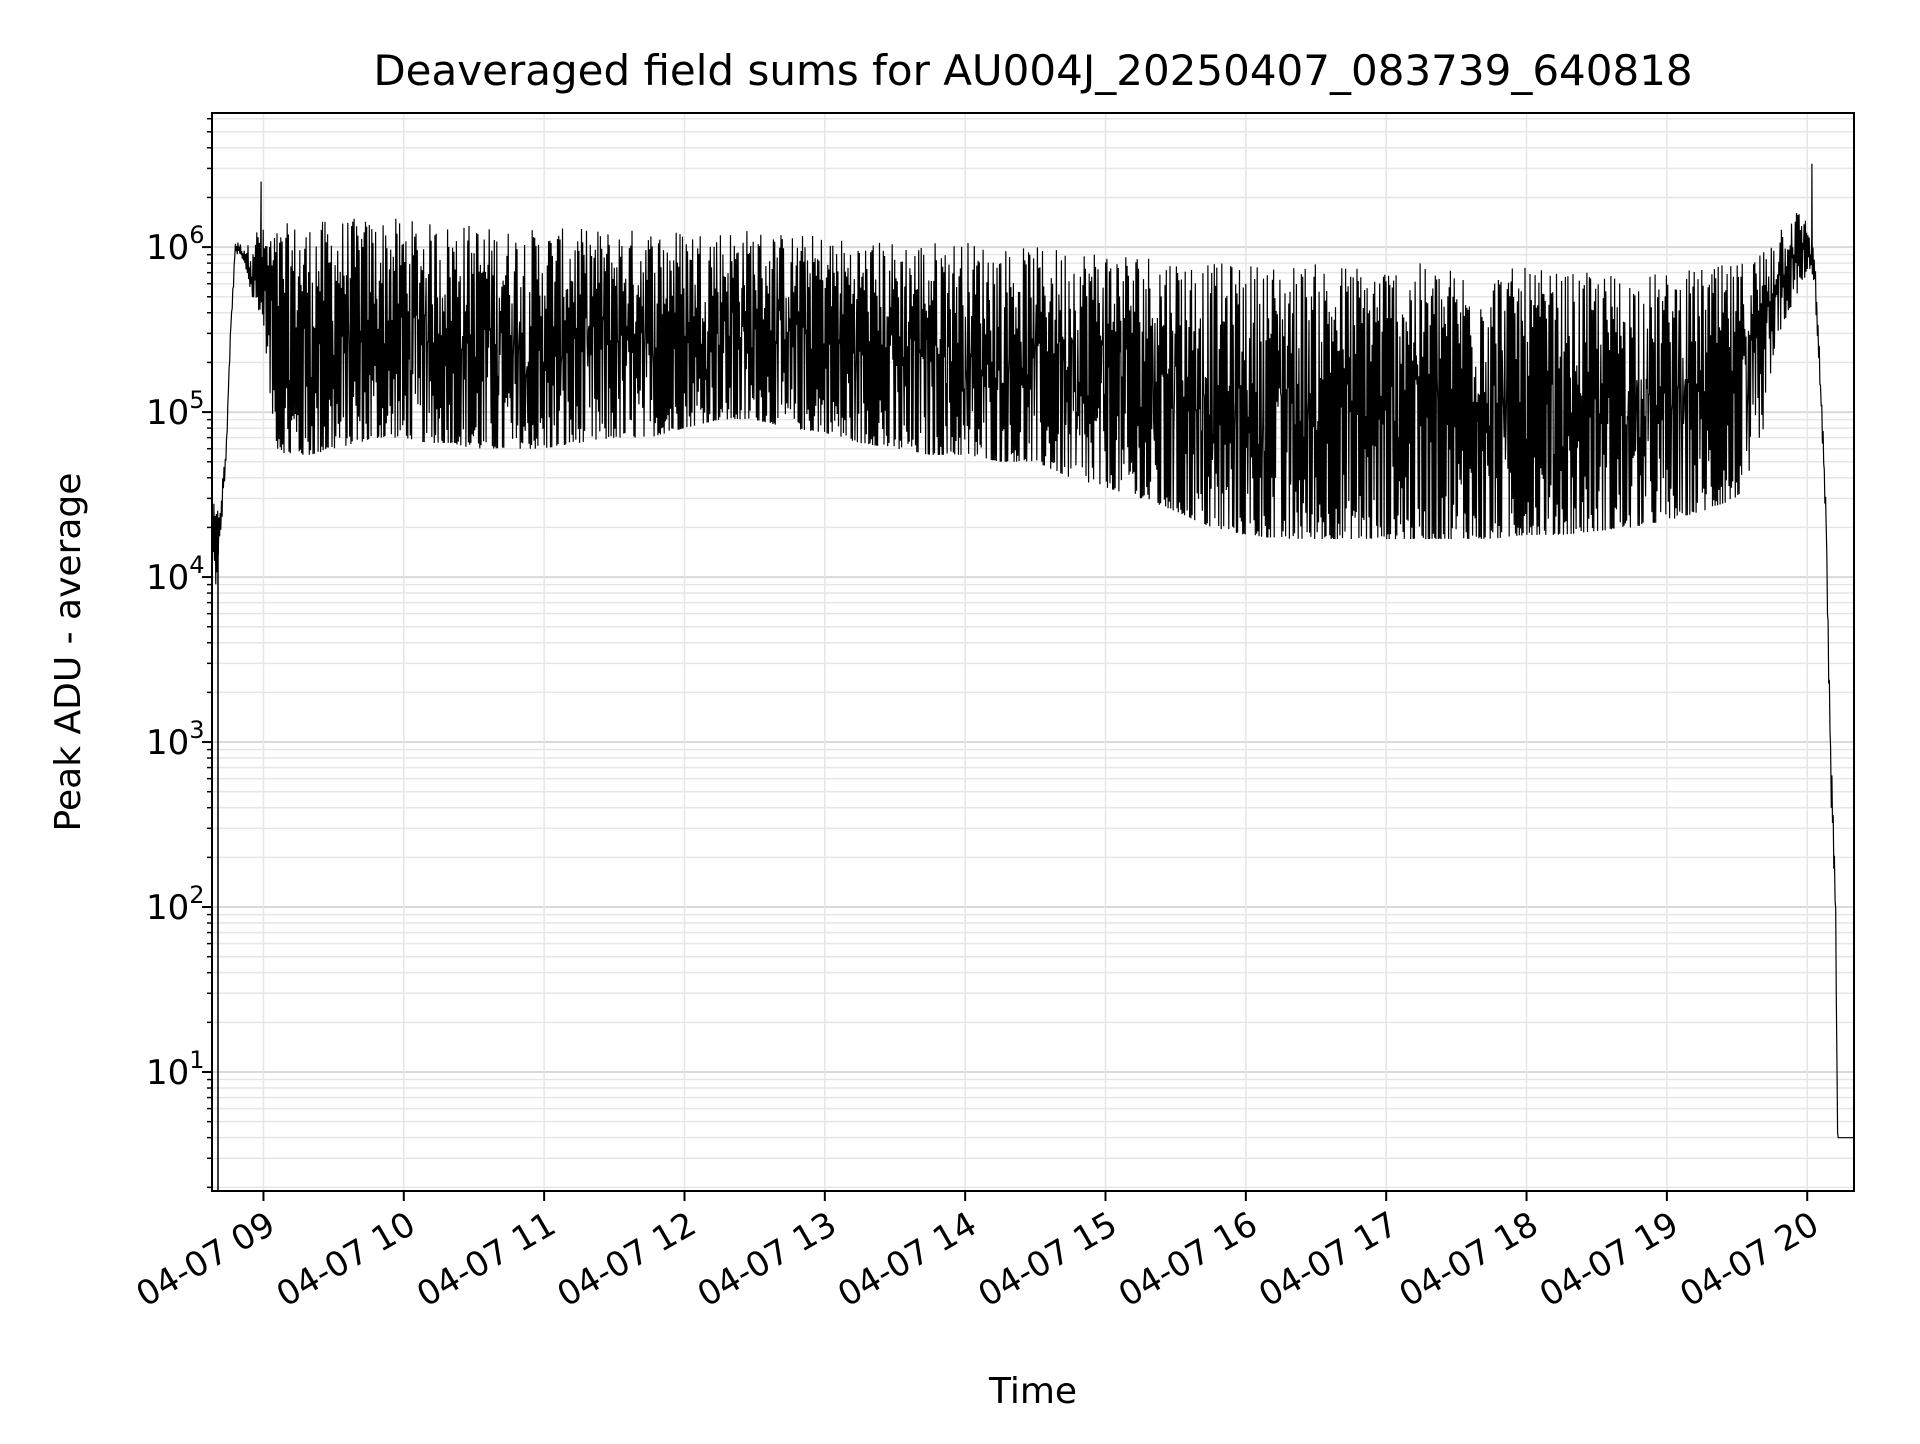  I want to click on y-tick-label: 10¹, so click(175, 1069).